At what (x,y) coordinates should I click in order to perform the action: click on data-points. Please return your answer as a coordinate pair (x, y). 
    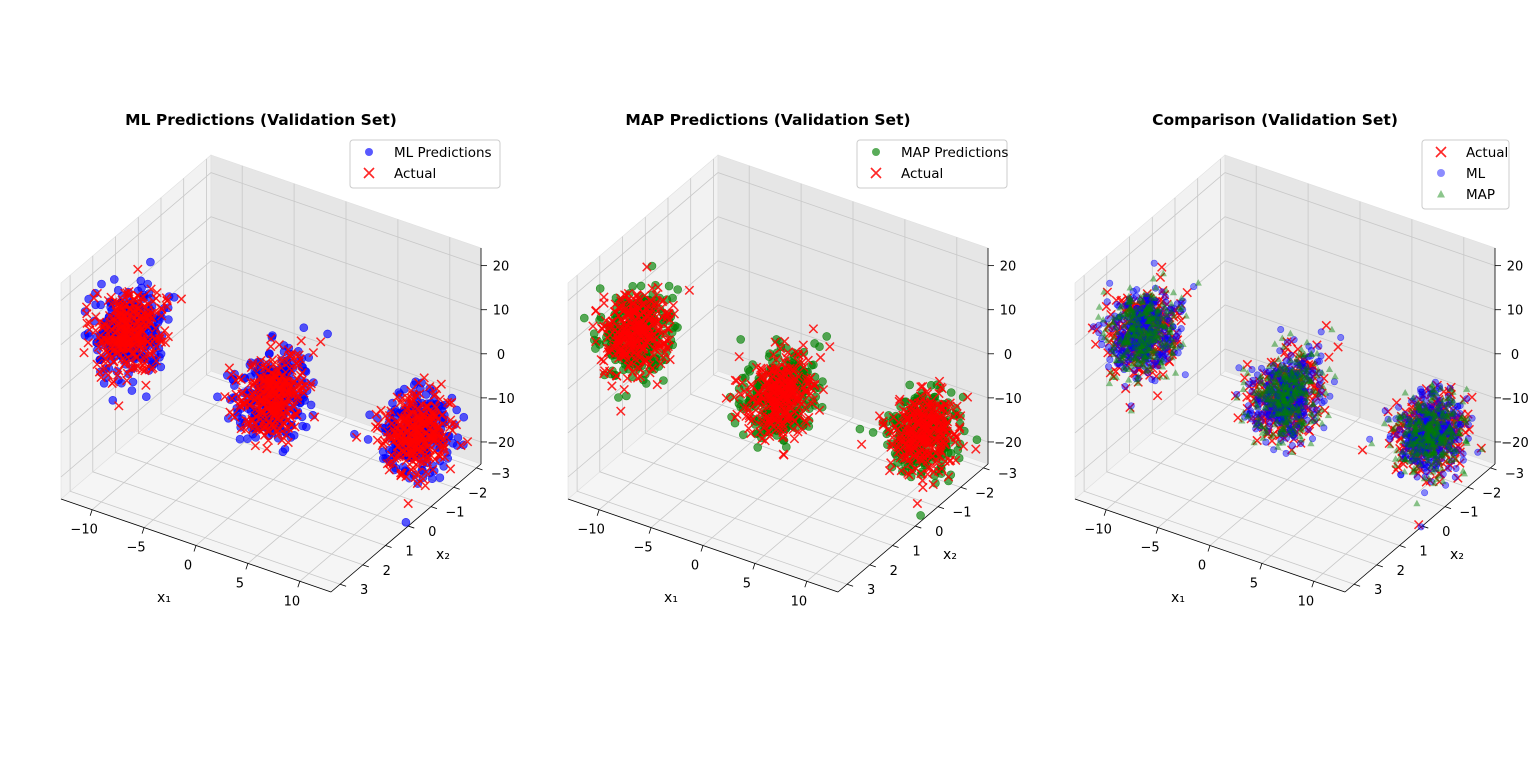
    Looking at the image, I should click on (276, 392).